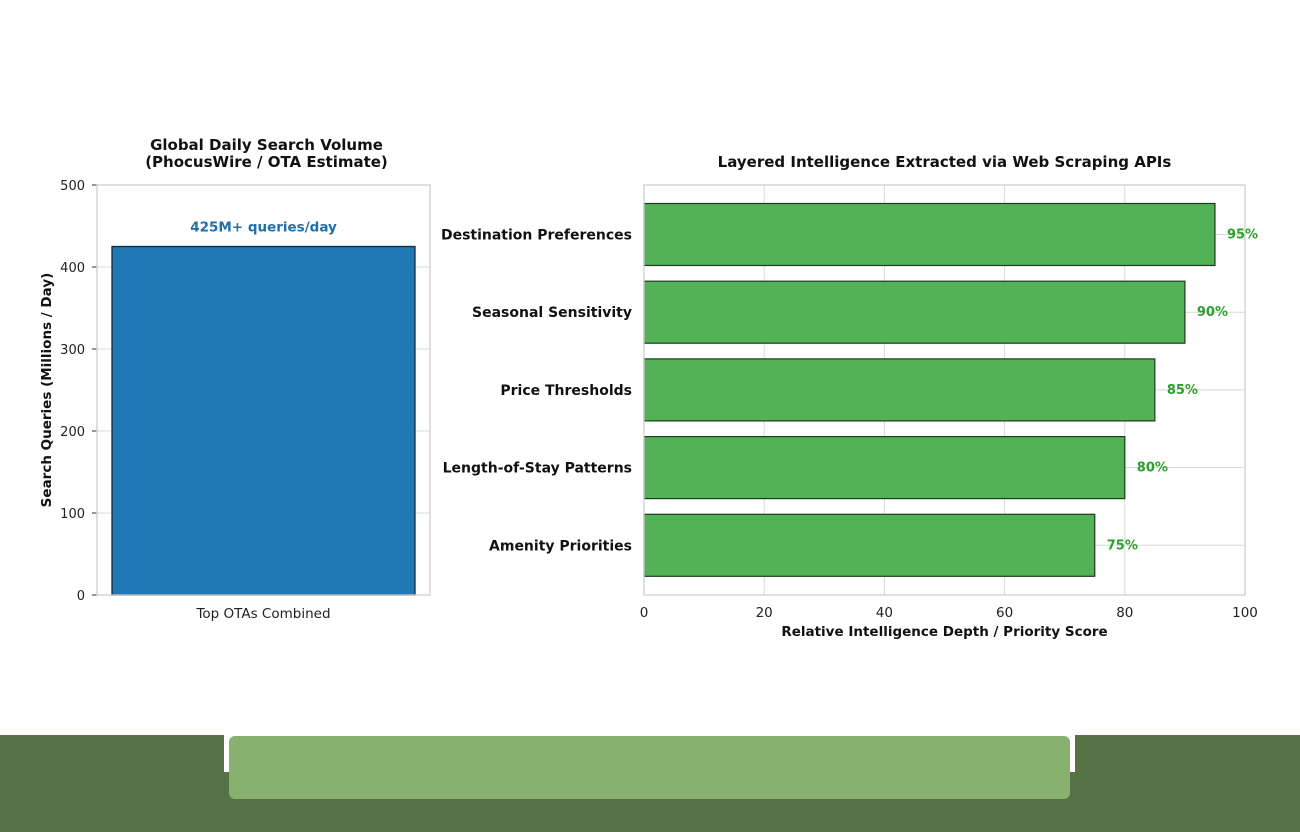  I want to click on right-xtick-label: 0, so click(644, 613).